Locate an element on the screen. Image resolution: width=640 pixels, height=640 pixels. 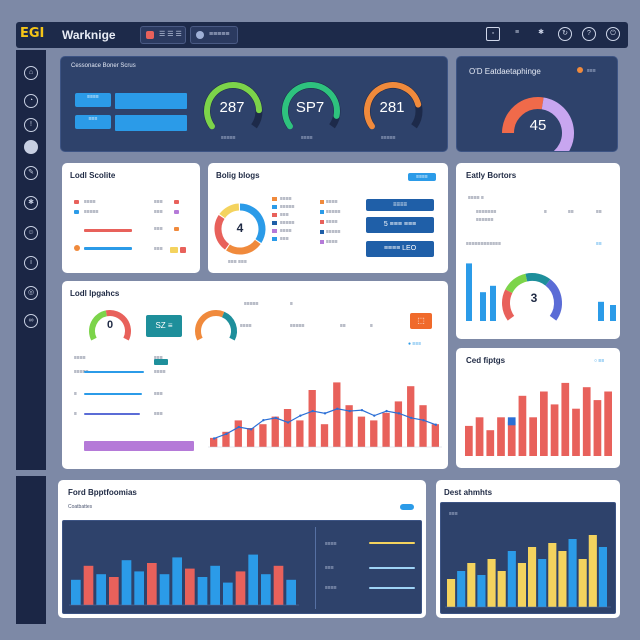
lead-chip-r3 is located at coordinates (176, 229).